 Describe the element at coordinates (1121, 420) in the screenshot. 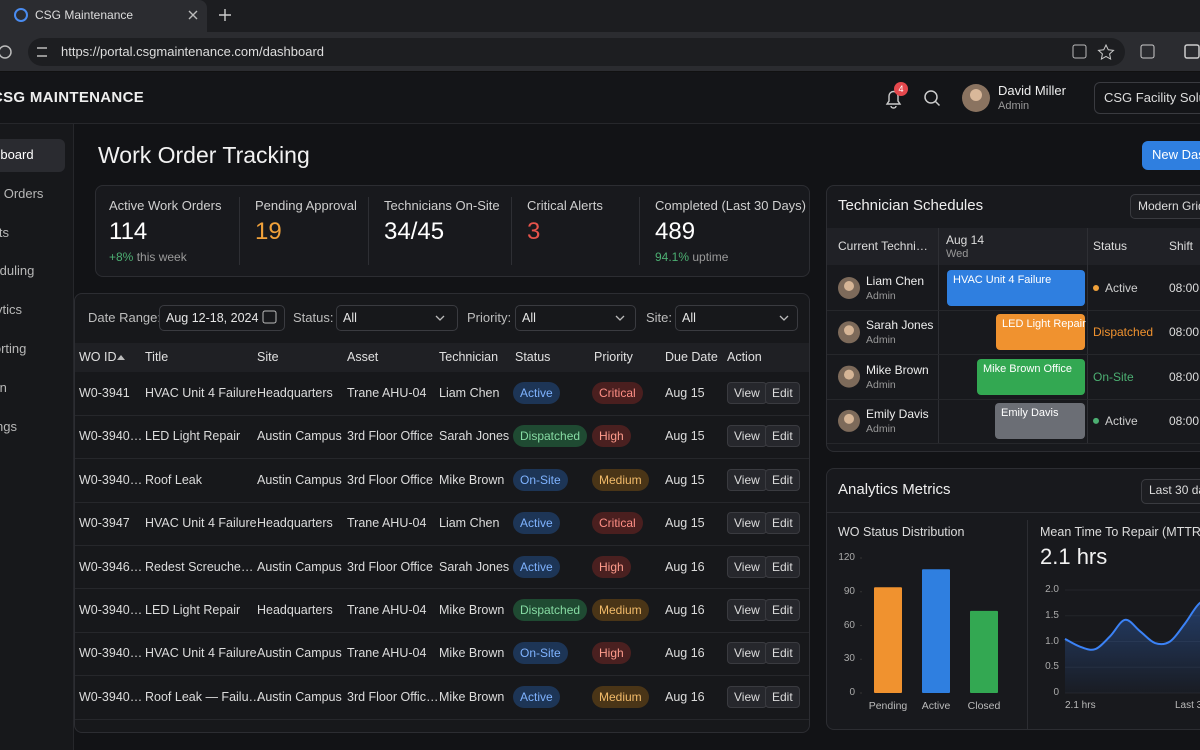

I see `tech-status: Active` at that location.